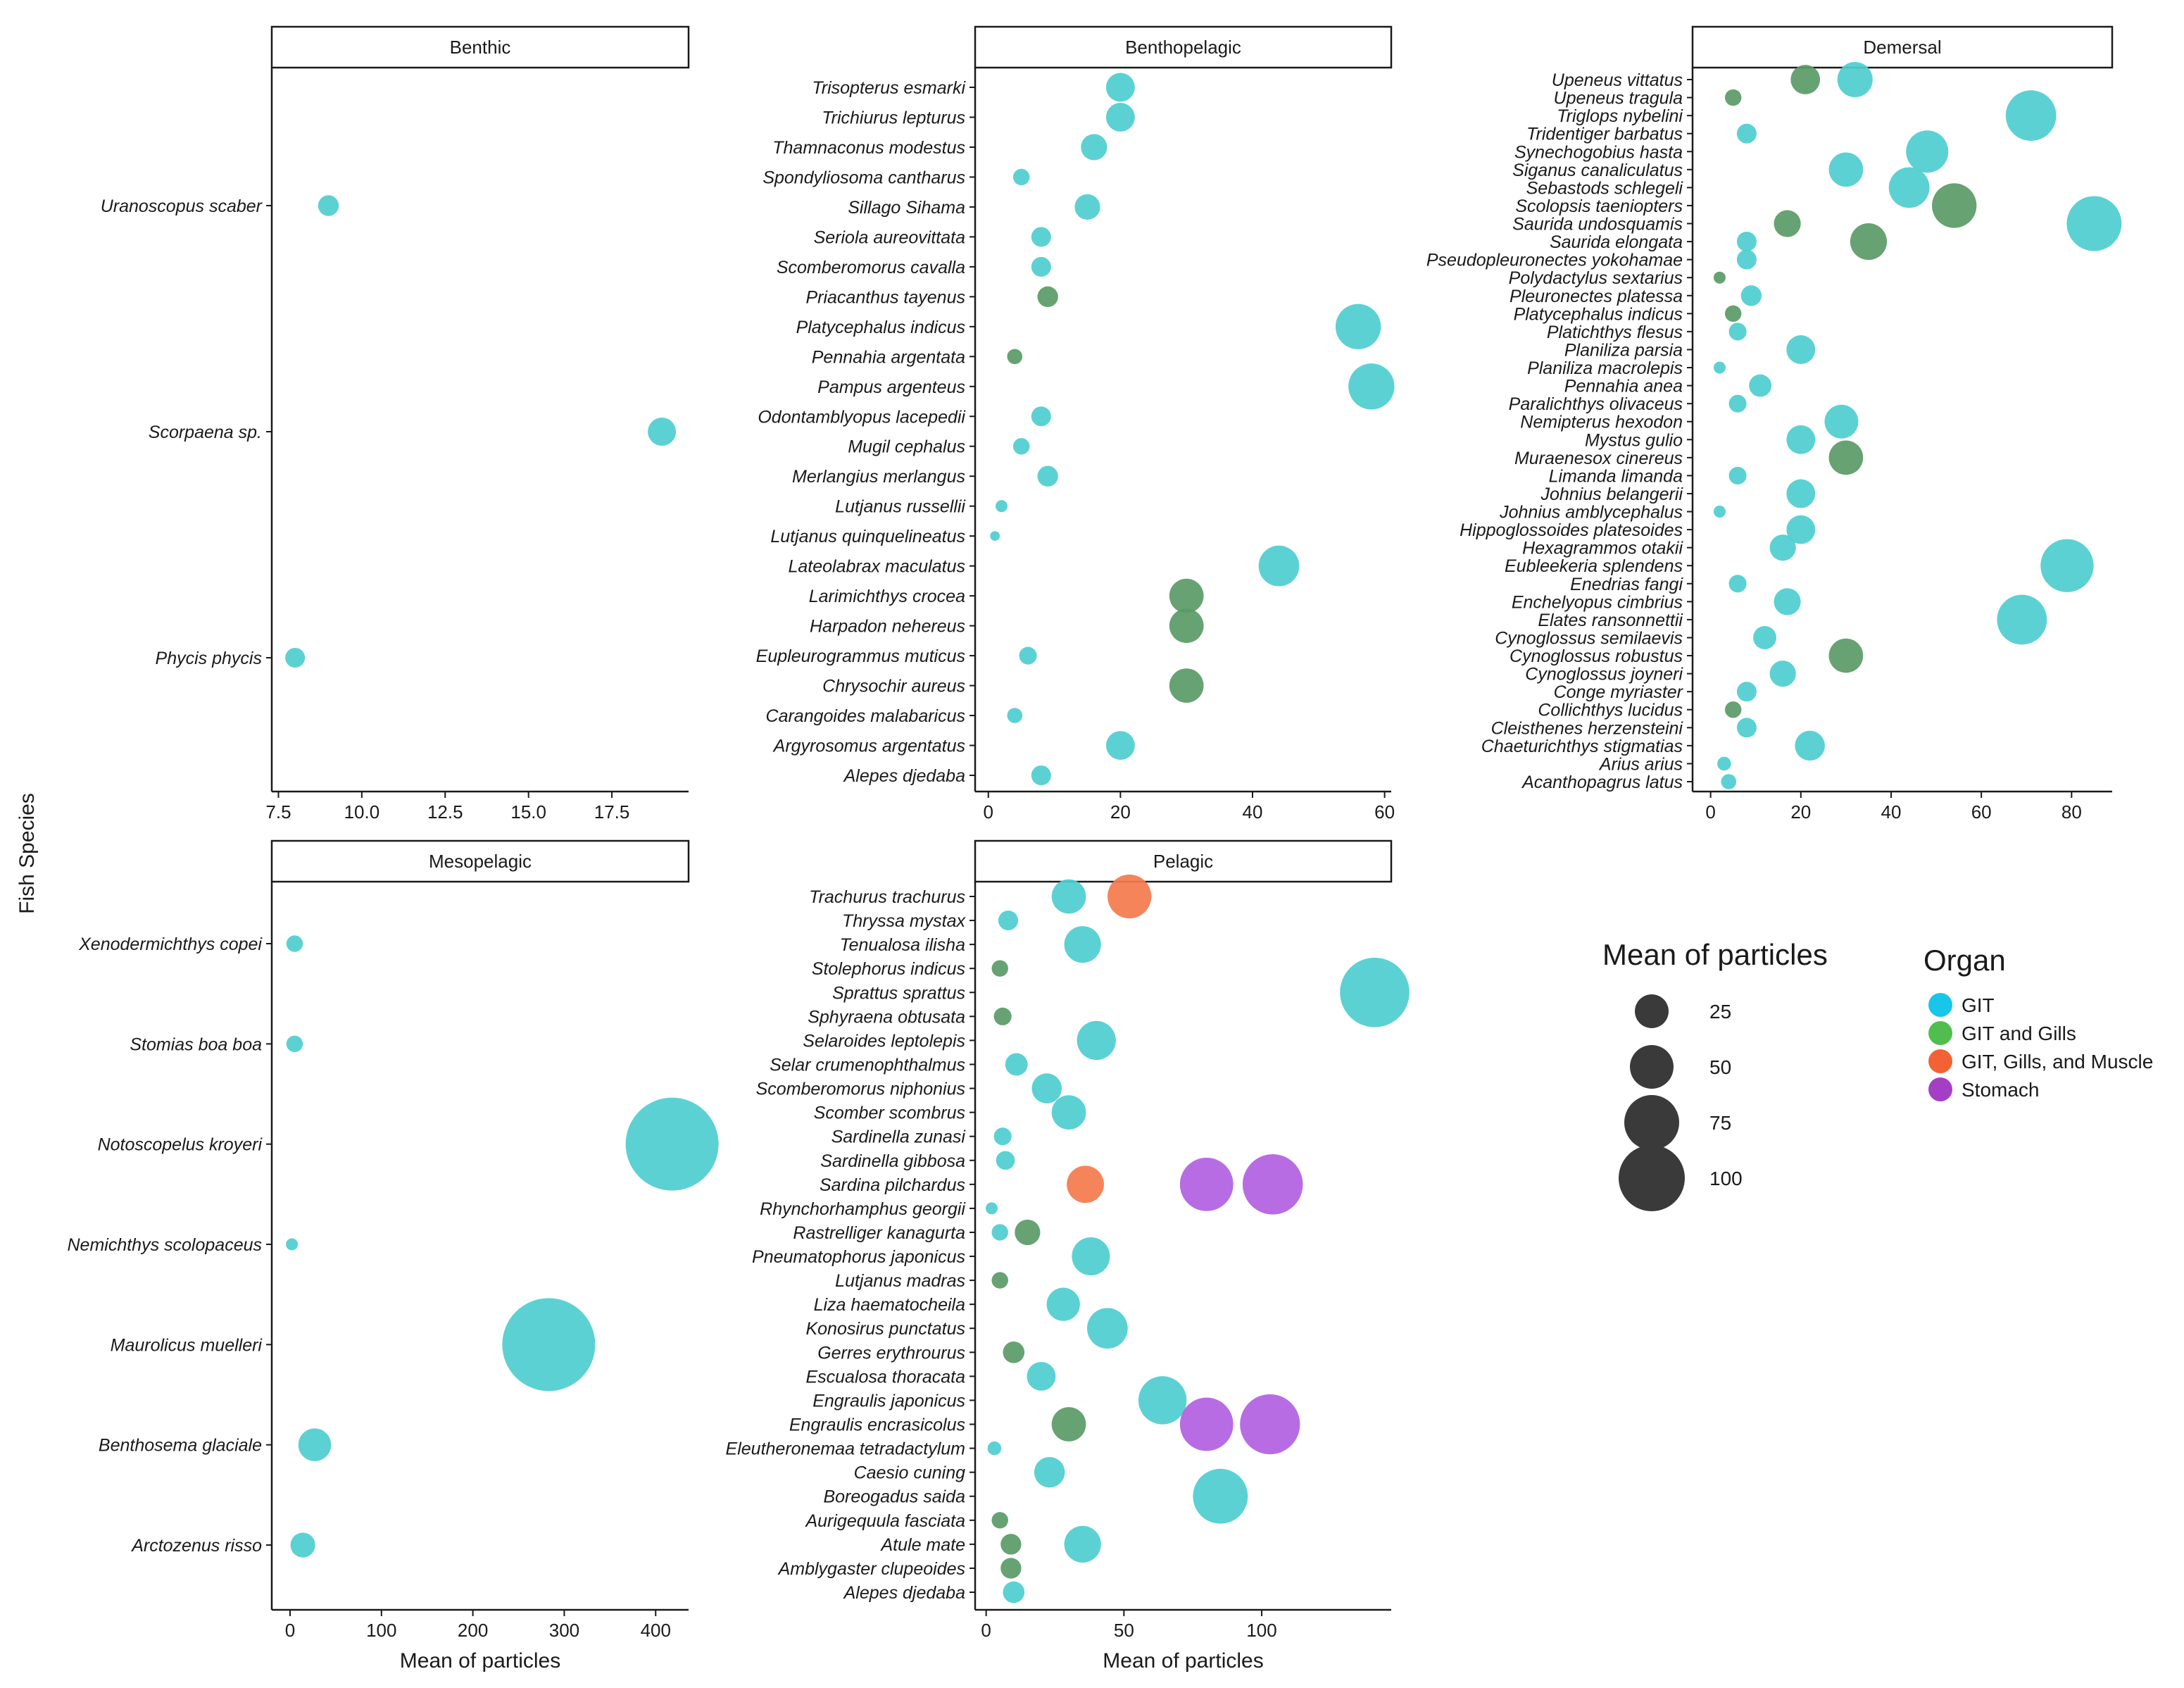 The width and height of the screenshot is (2184, 1688). I want to click on species-label: Polydactylus sextarius, so click(1596, 278).